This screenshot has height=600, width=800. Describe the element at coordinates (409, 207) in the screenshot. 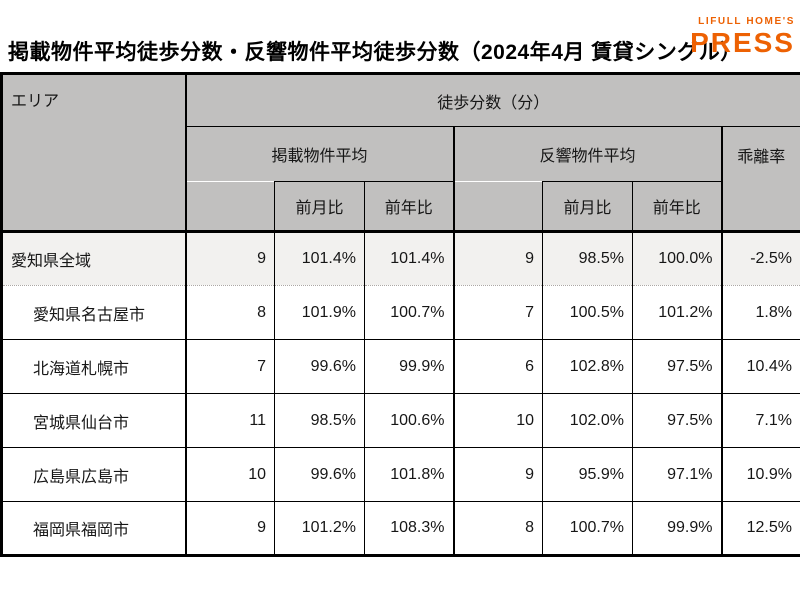

I see `listed-yoy-header: 前年比` at that location.